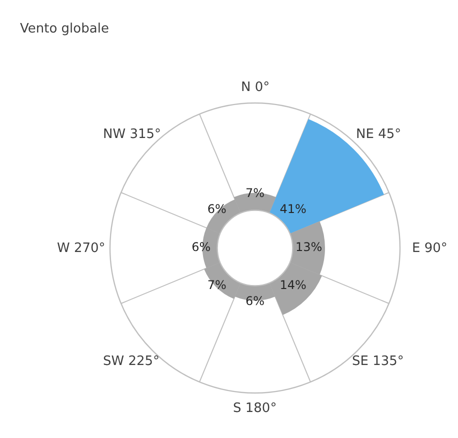 This screenshot has width=458, height=438. What do you see at coordinates (255, 87) in the screenshot?
I see `category-label: N 0°` at bounding box center [255, 87].